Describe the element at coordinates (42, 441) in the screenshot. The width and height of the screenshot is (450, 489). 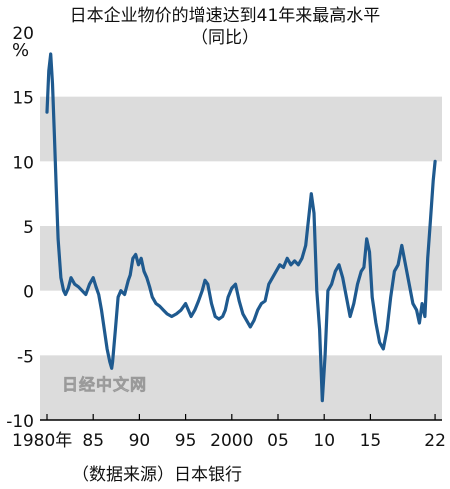
I see `x-tick-label: 1980年` at that location.